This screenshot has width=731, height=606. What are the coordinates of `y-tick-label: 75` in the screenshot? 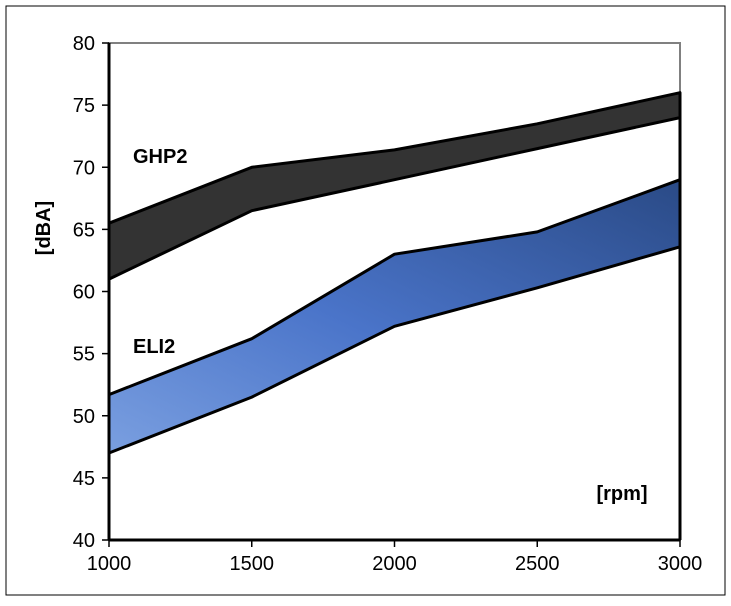 It's located at (84, 106).